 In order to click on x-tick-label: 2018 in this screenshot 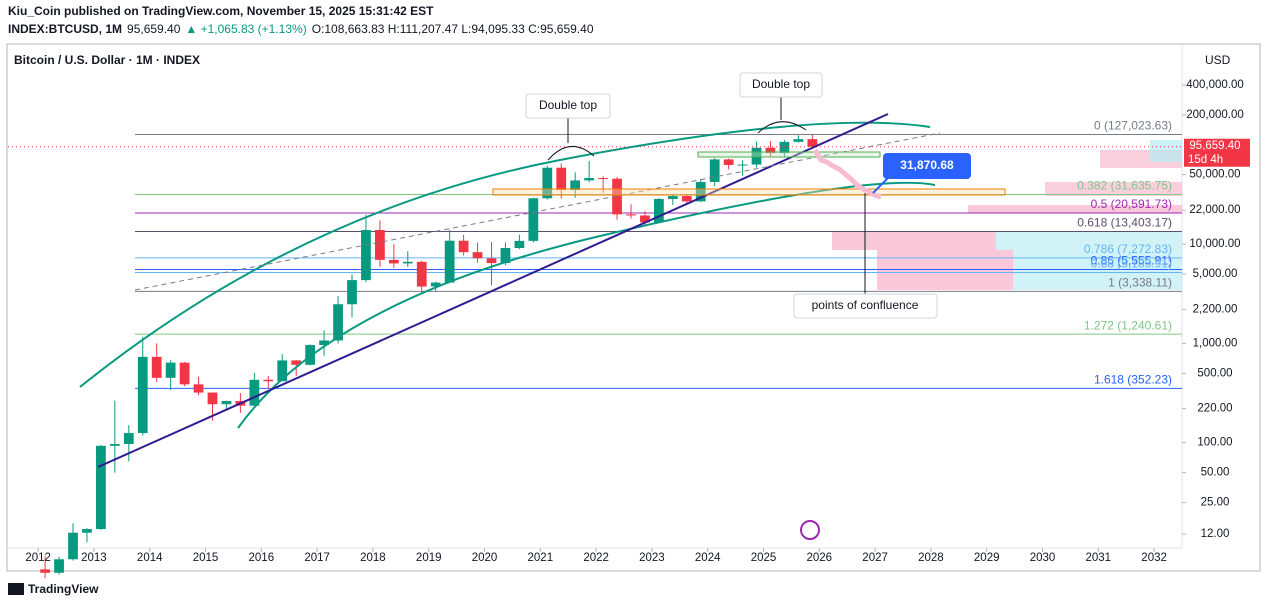, I will do `click(373, 558)`.